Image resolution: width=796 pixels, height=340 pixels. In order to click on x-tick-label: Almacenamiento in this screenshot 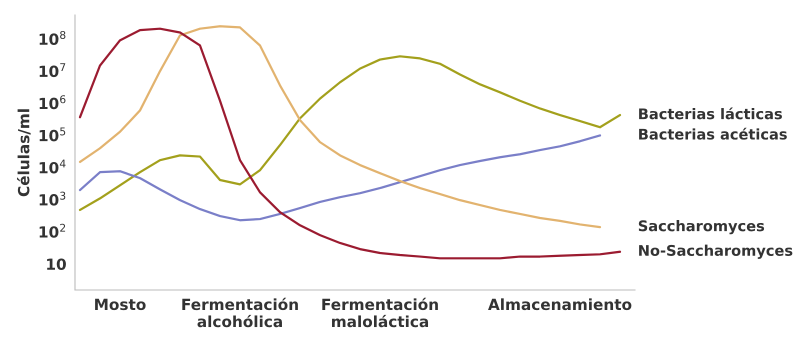, I will do `click(560, 304)`.